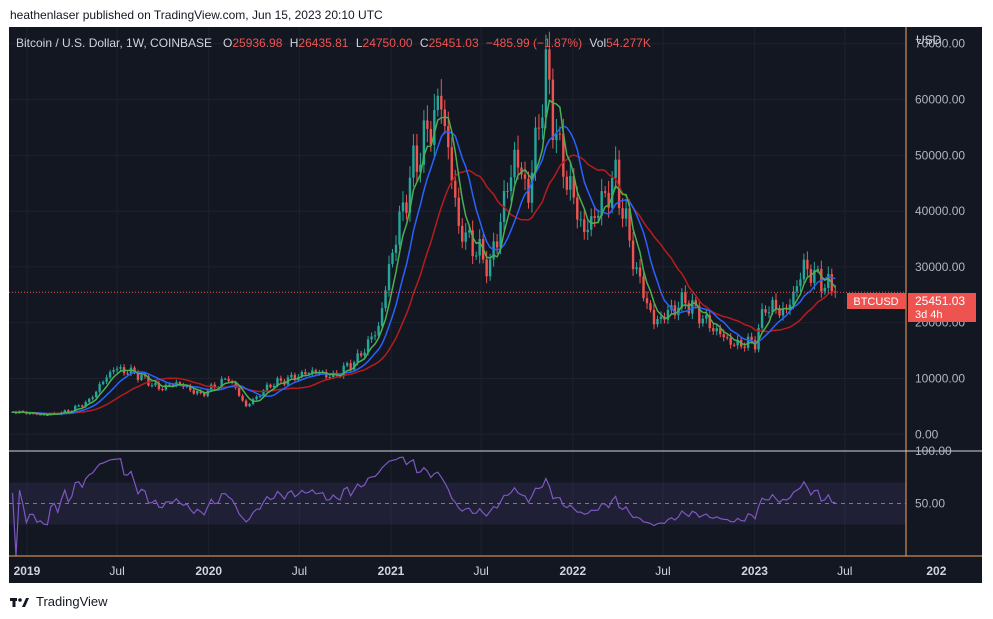 The width and height of the screenshot is (993, 619). I want to click on time-tick-label: 2021, so click(391, 571).